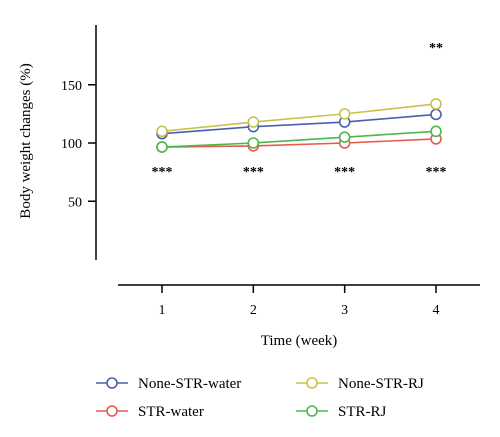  What do you see at coordinates (189, 384) in the screenshot?
I see `legend-label: None-STR-water` at bounding box center [189, 384].